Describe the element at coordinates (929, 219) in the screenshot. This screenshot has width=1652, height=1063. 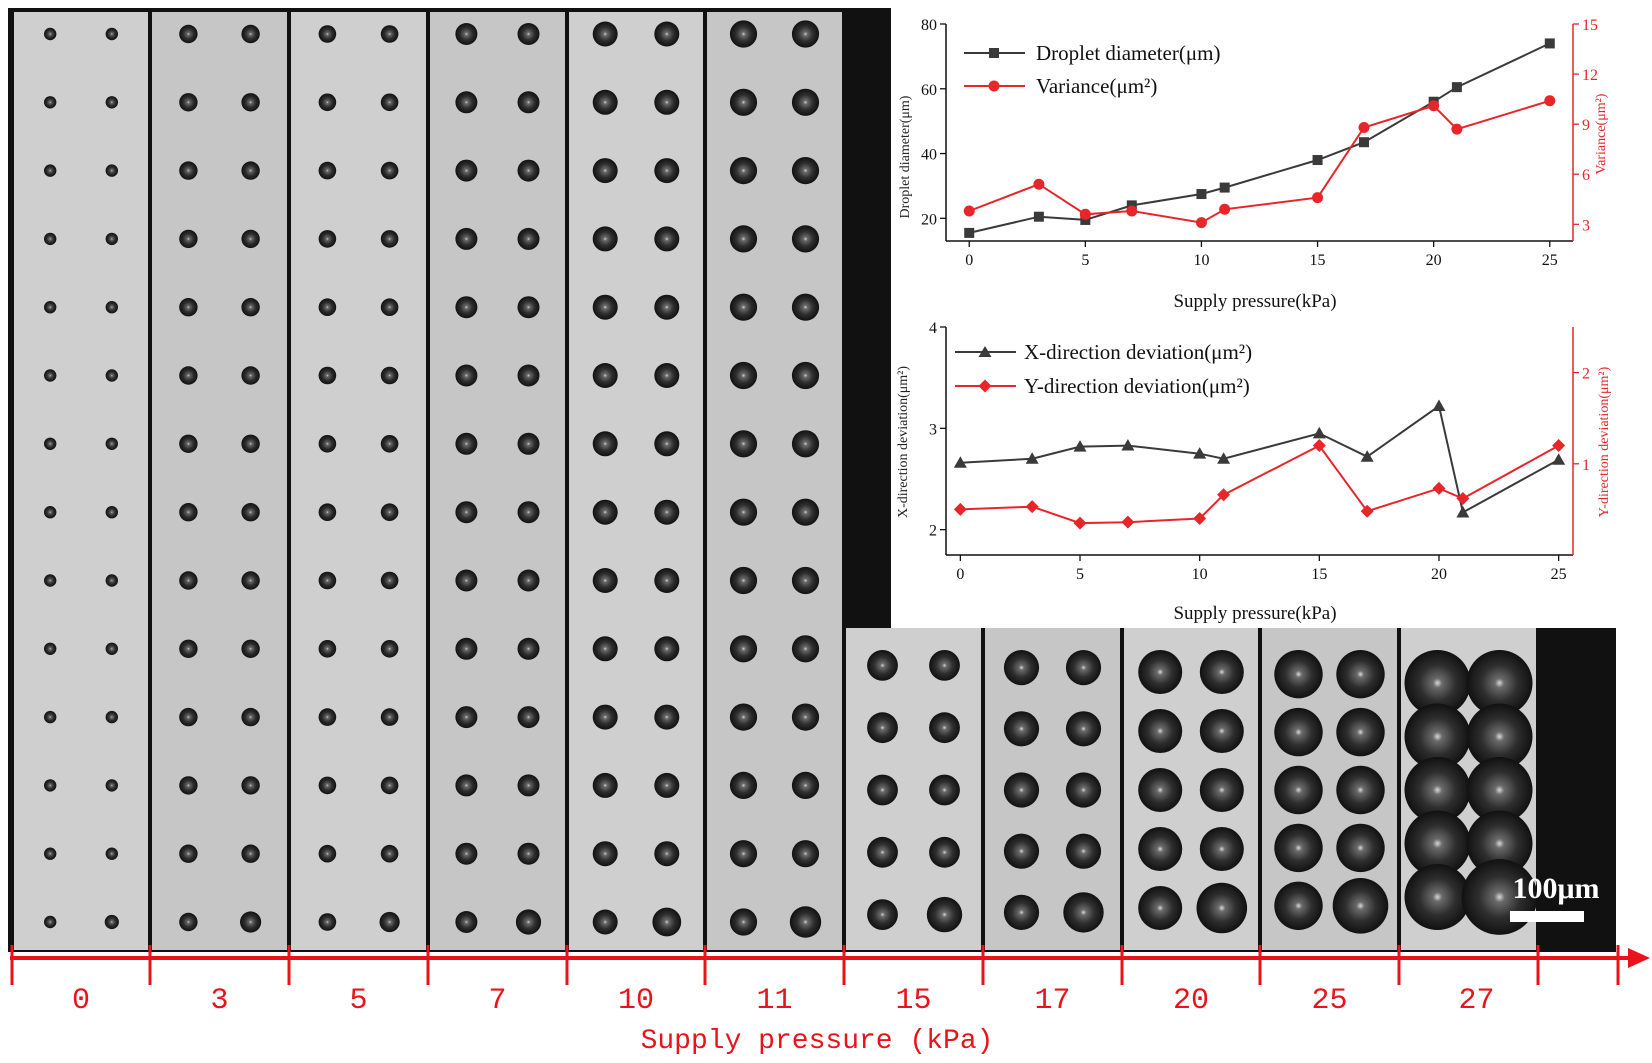
I see `chart1-ytick-label: 20` at that location.